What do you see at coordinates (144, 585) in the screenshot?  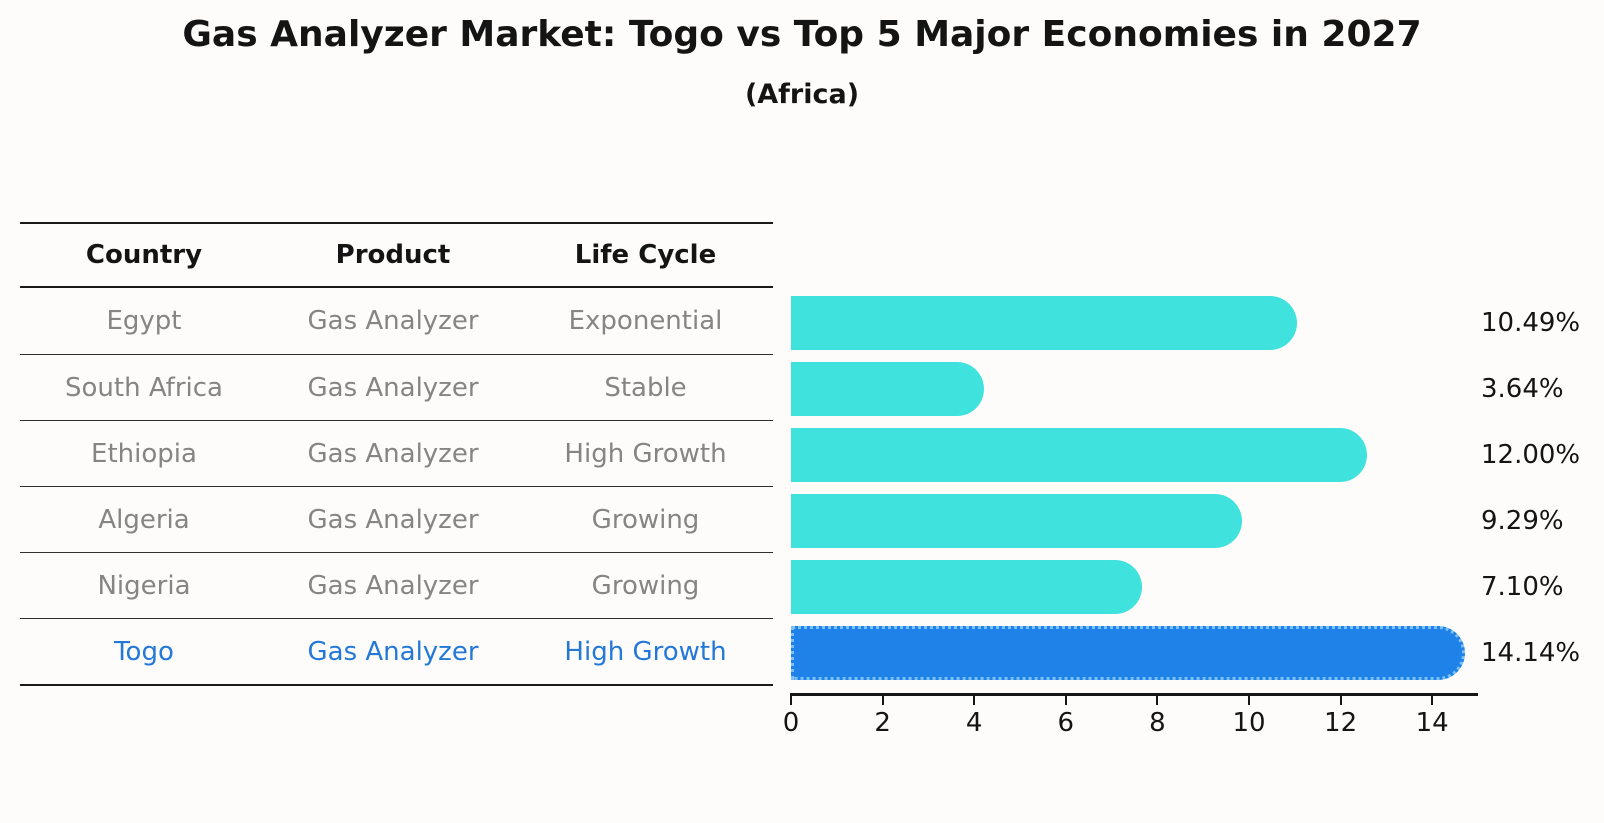 I see `cell-country: Nigeria` at bounding box center [144, 585].